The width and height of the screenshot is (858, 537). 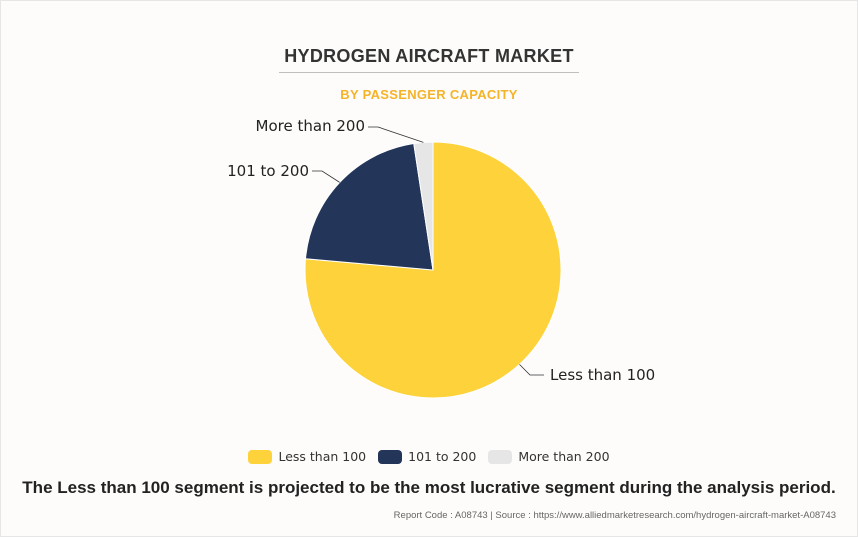 What do you see at coordinates (429, 94) in the screenshot?
I see `chart-subtitle: BY PASSENGER CAPACITY` at bounding box center [429, 94].